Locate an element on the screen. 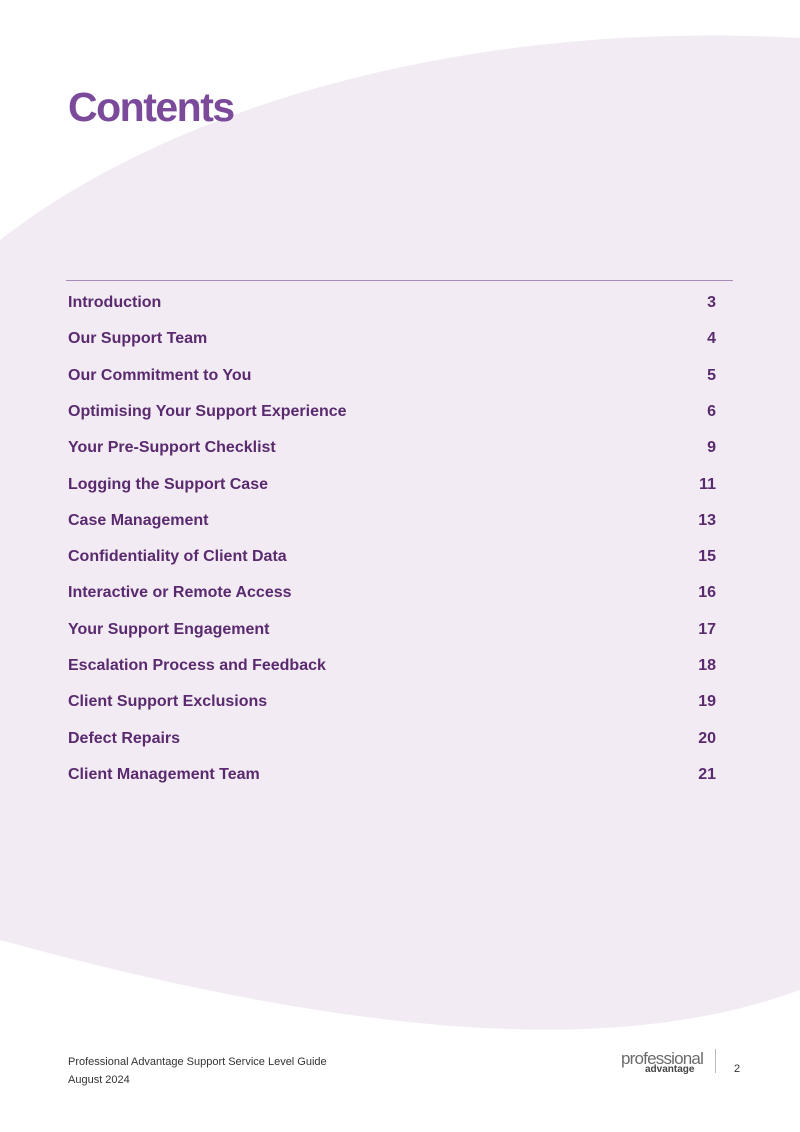 Image resolution: width=800 pixels, height=1132 pixels. toc-entry: Case Management 13 is located at coordinates (392, 522).